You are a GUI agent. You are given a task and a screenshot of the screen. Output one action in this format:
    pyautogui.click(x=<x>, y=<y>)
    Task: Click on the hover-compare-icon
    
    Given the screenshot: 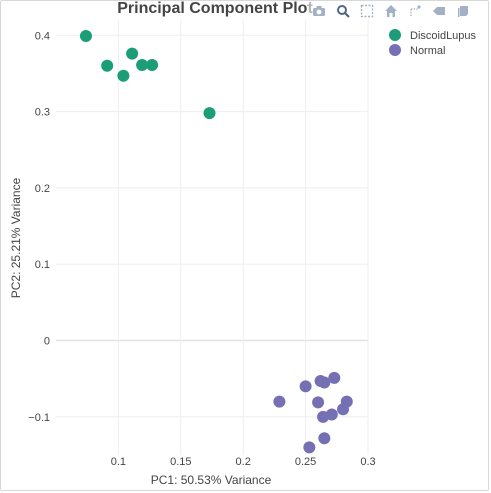 What is the action you would take?
    pyautogui.click(x=463, y=11)
    